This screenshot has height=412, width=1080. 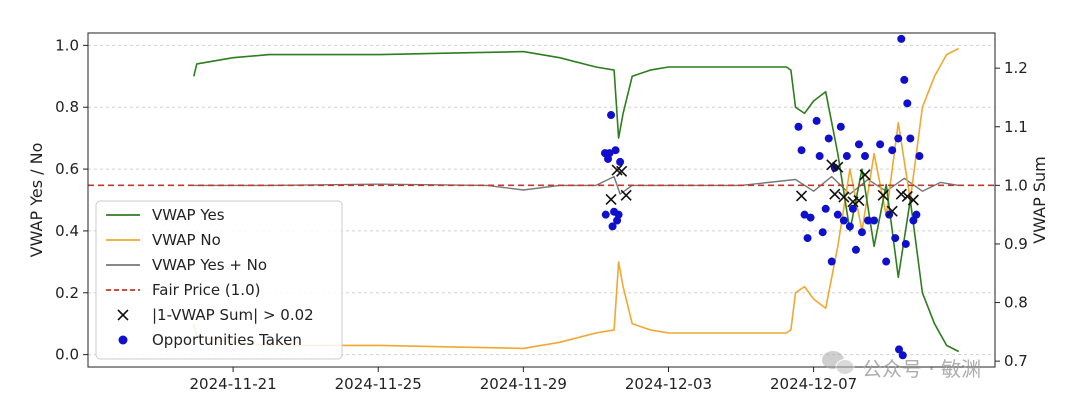 I want to click on y-right-tick-label: 1.0, so click(x=1016, y=185).